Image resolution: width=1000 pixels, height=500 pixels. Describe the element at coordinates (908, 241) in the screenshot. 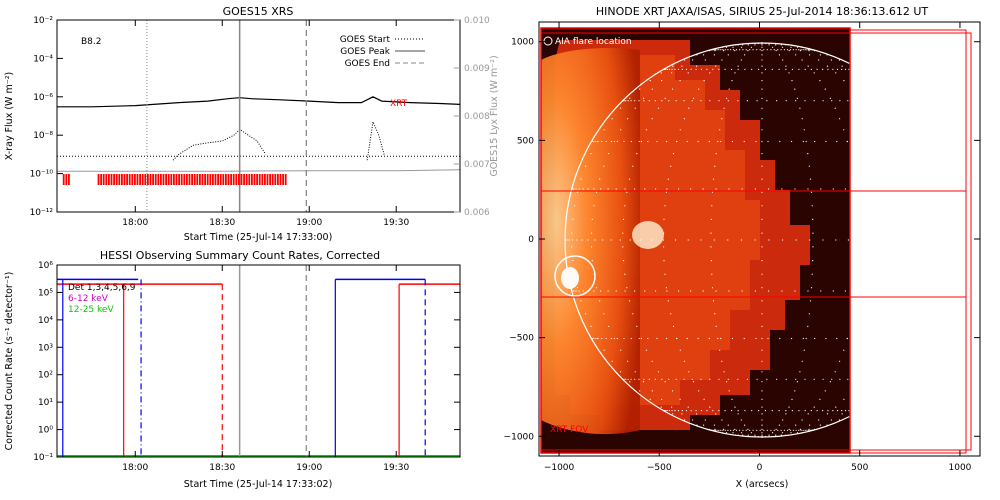

I see `xrt-fov-box-right` at that location.